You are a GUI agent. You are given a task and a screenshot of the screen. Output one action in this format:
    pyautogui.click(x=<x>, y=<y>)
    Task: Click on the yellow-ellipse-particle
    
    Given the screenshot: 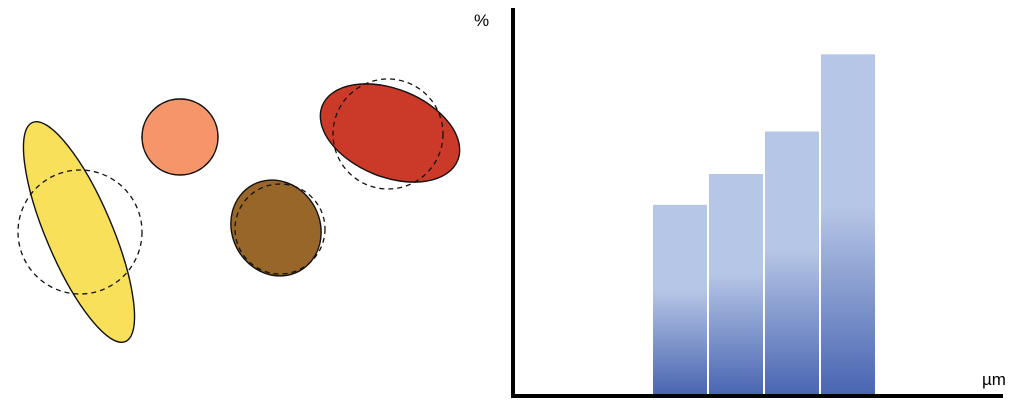 What is the action you would take?
    pyautogui.click(x=79, y=232)
    